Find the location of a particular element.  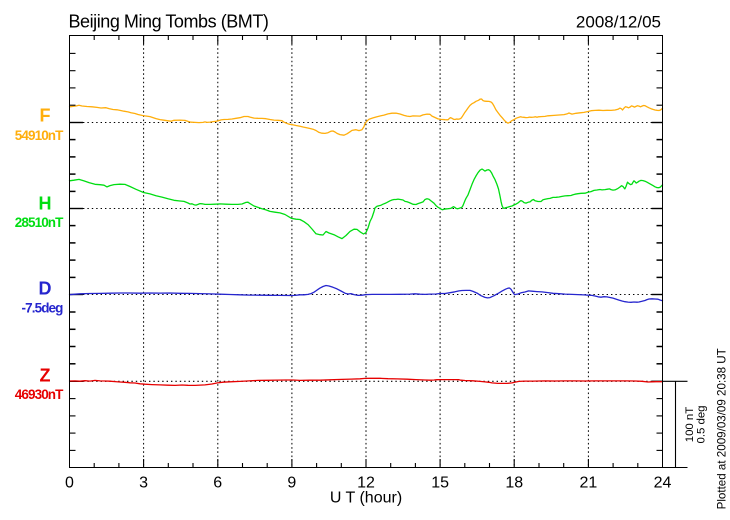

svg-text: -7.5deg is located at coordinates (43, 308).